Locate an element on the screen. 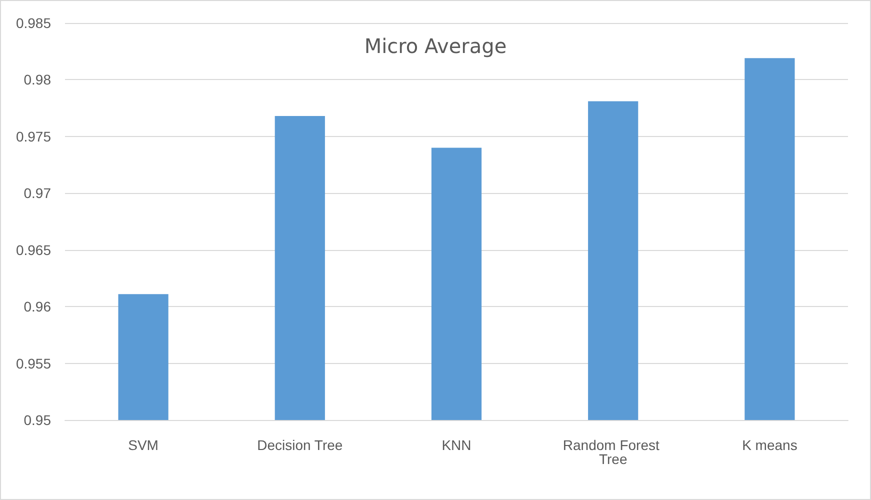 The width and height of the screenshot is (871, 500). x-tick-label: K means is located at coordinates (770, 445).